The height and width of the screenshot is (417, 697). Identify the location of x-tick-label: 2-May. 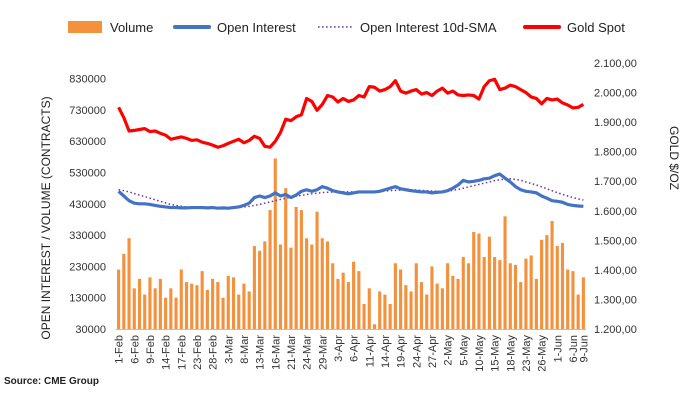
(449, 350).